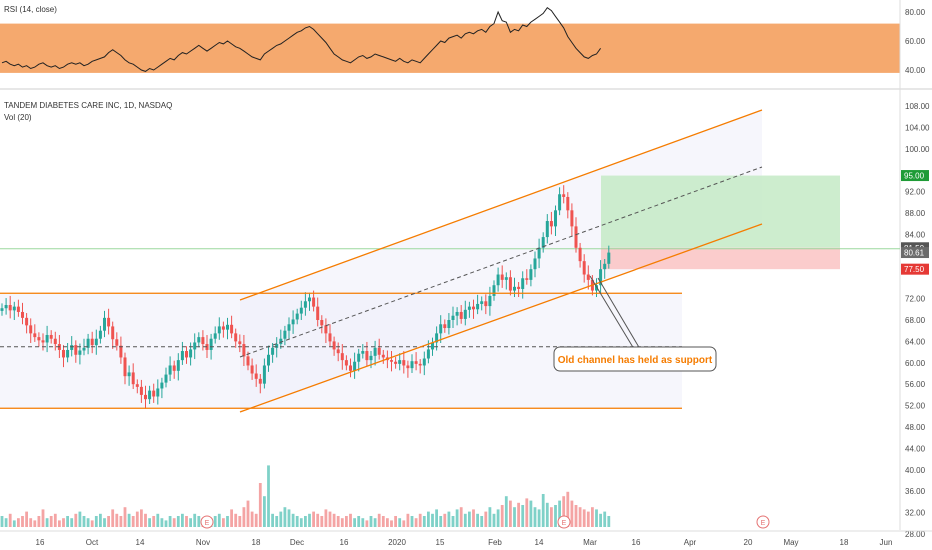  What do you see at coordinates (915, 363) in the screenshot?
I see `price-tick-label: 60.00` at bounding box center [915, 363].